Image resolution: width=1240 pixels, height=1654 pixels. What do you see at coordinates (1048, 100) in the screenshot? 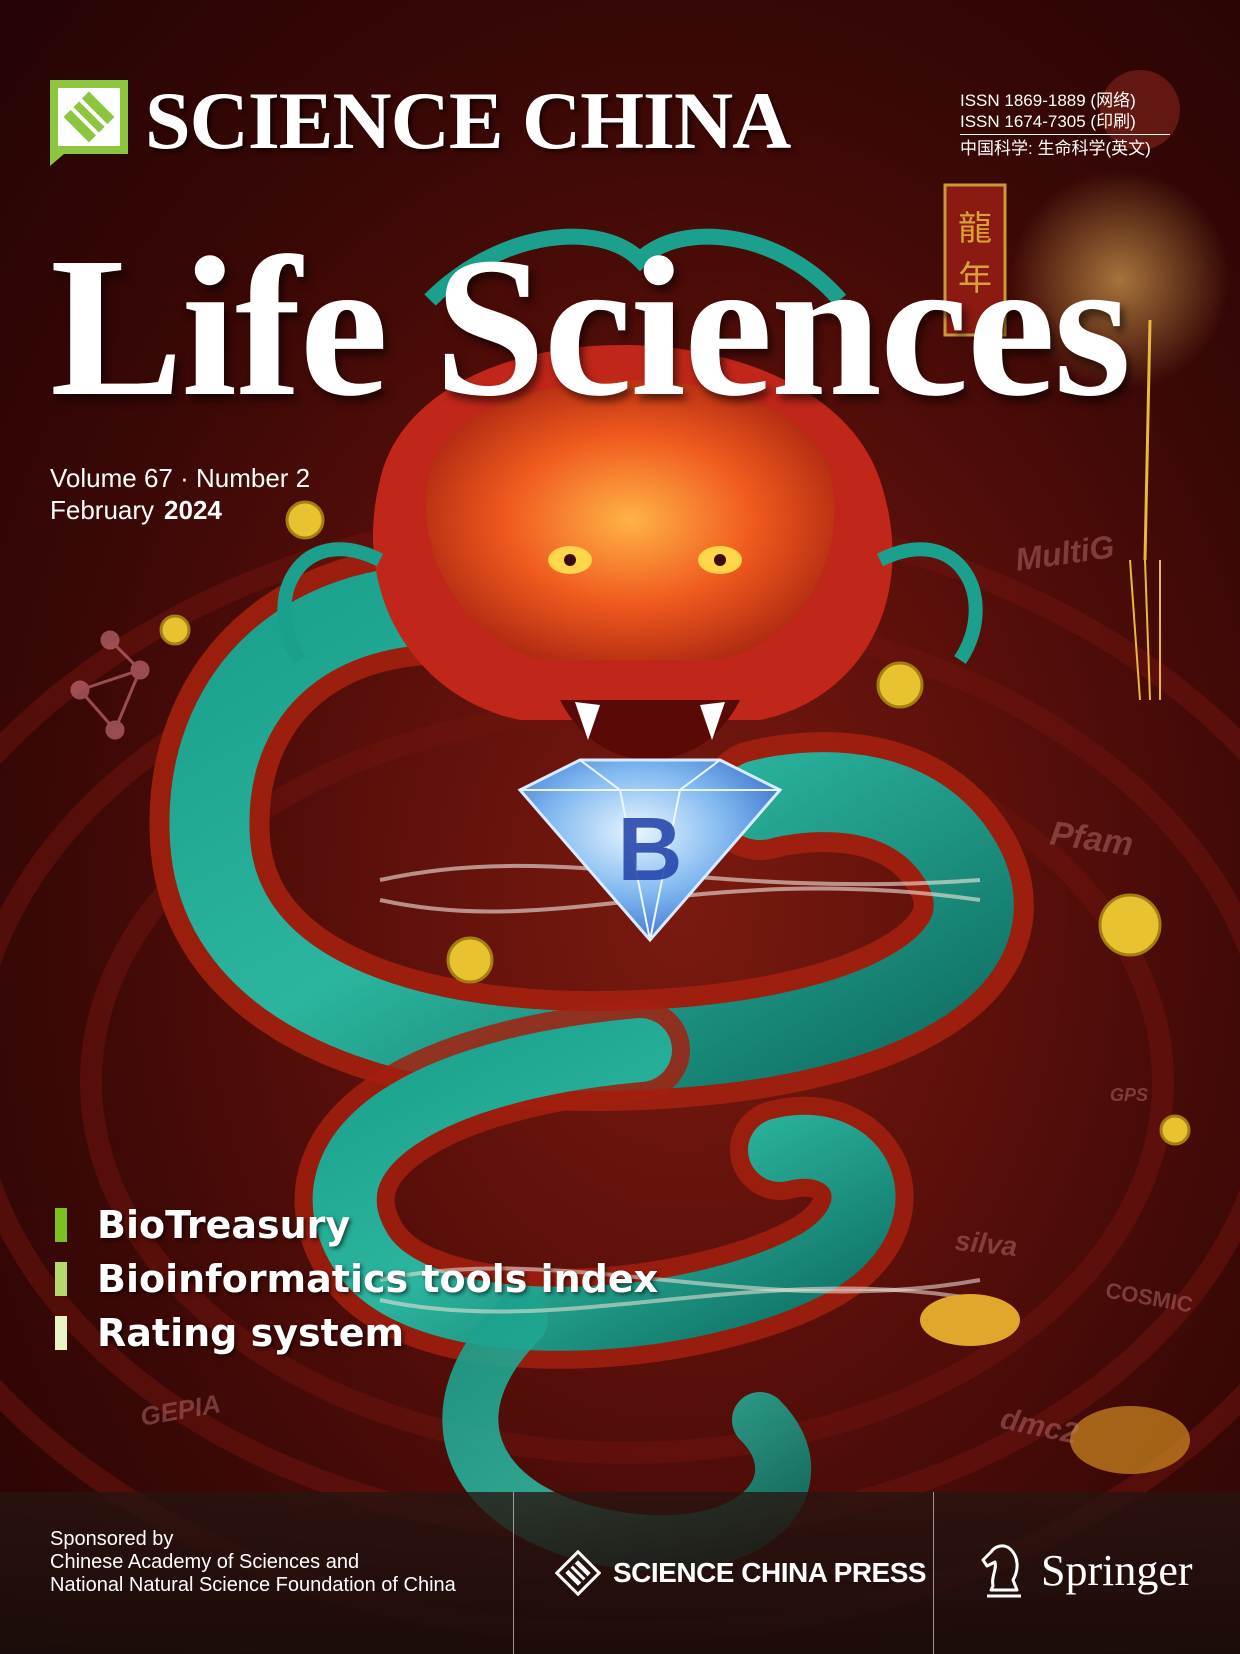
I see `issn-online: ISSN 1869-1889 (网络)` at bounding box center [1048, 100].